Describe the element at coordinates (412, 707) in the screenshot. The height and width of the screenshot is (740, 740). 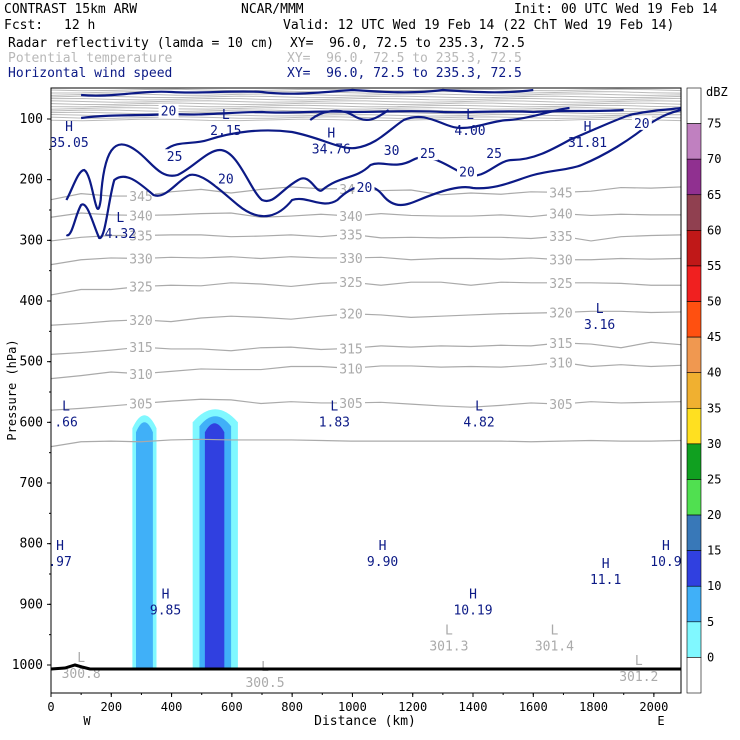
I see `x-tick-label-1200: 1200` at that location.